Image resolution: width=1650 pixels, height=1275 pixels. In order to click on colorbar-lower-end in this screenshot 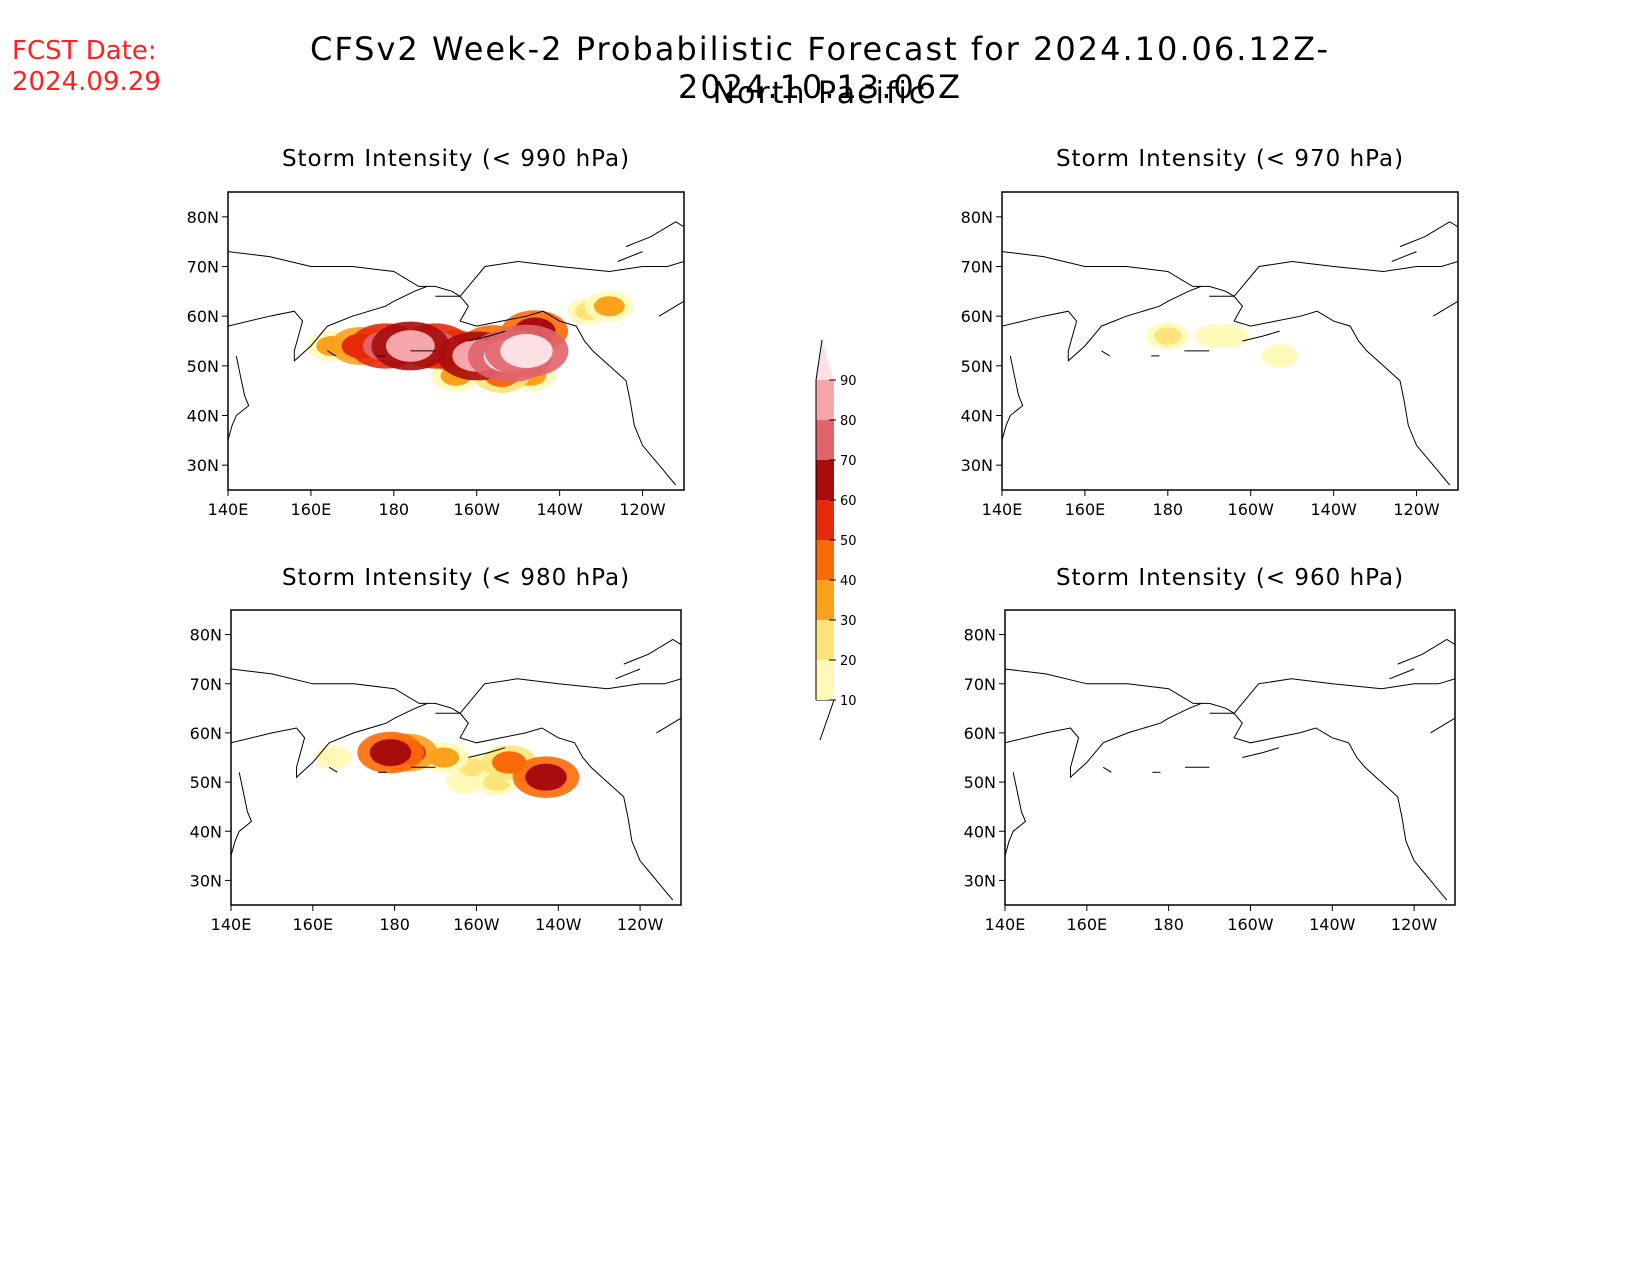, I will do `click(825, 720)`.